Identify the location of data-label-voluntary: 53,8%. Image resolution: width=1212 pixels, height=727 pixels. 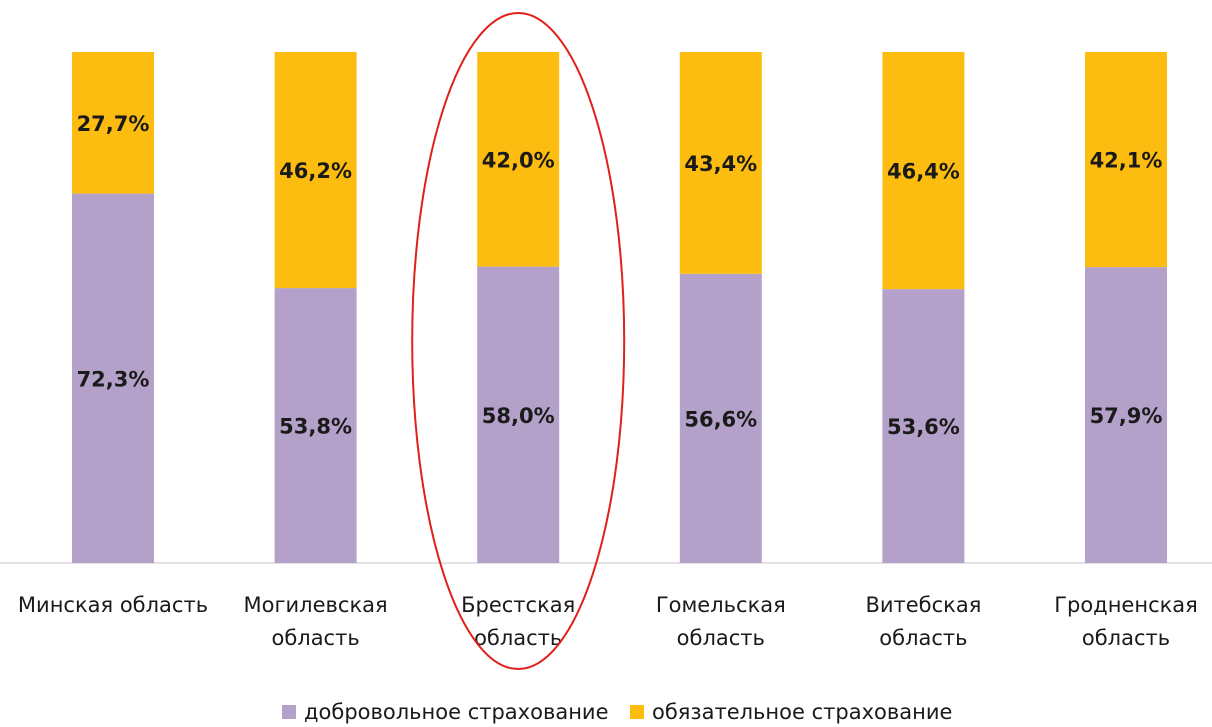
(315, 427).